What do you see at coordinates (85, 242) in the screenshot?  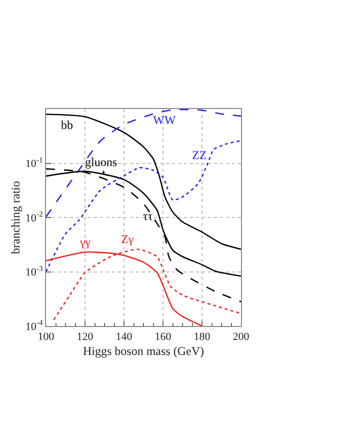 I see `series-label: γγ` at bounding box center [85, 242].